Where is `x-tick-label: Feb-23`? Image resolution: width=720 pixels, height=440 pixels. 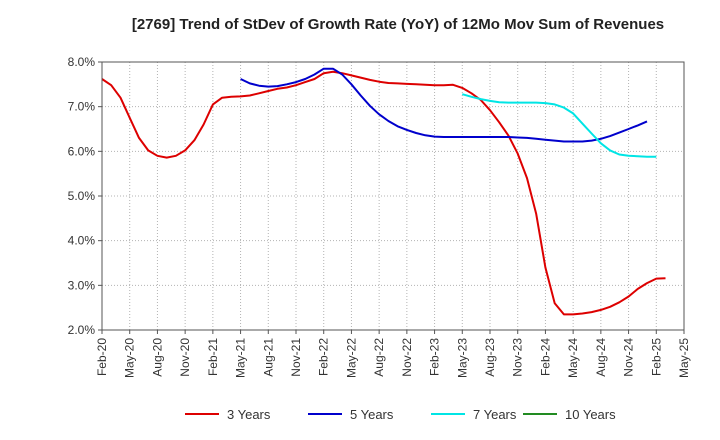 x-tick-label: Feb-23 is located at coordinates (435, 357).